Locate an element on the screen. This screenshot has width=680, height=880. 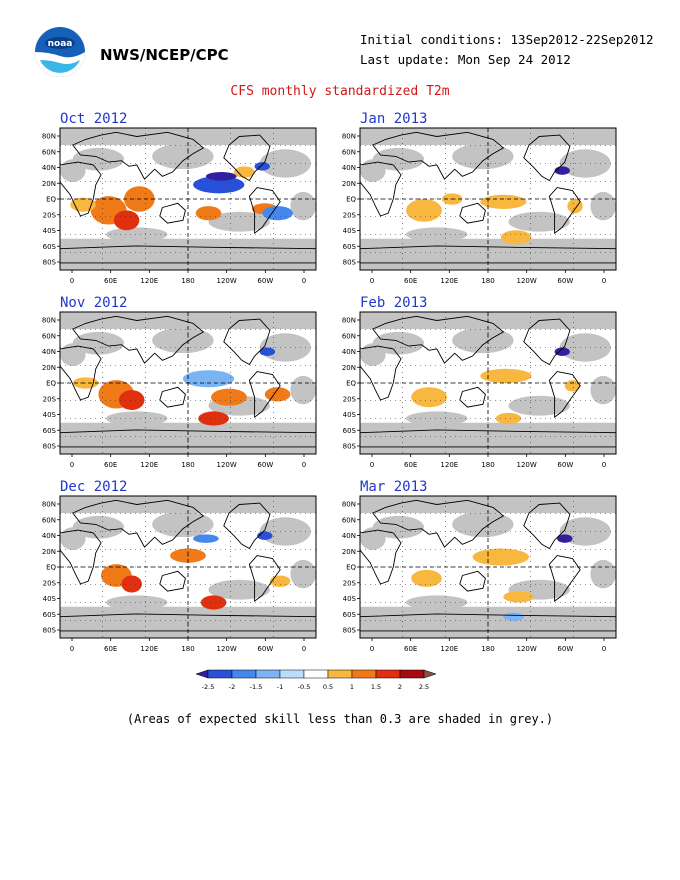
svg-text: noaa is located at coordinates (60, 44).